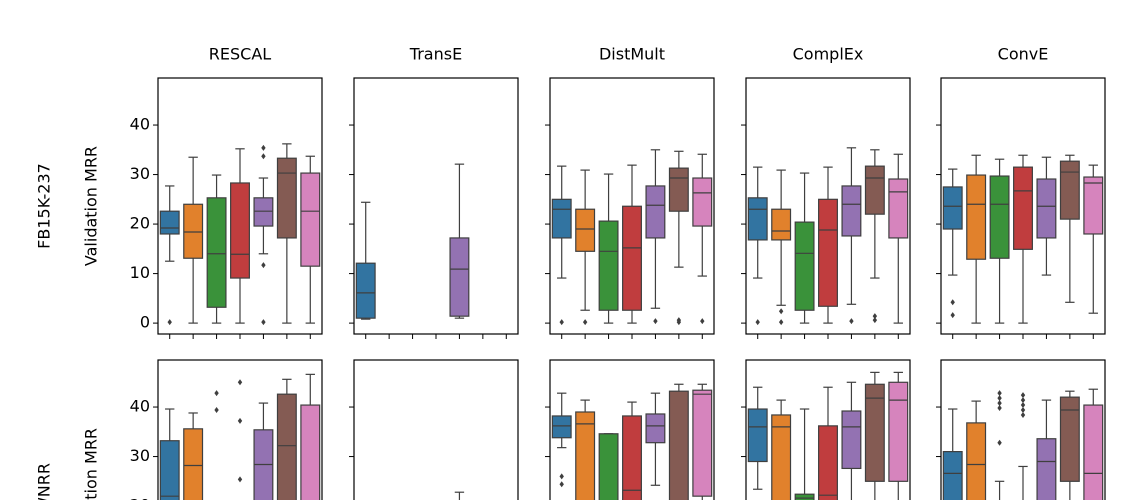 The width and height of the screenshot is (1129, 500). Describe the element at coordinates (632, 54) in the screenshot. I see `column-title: DistMult` at that location.